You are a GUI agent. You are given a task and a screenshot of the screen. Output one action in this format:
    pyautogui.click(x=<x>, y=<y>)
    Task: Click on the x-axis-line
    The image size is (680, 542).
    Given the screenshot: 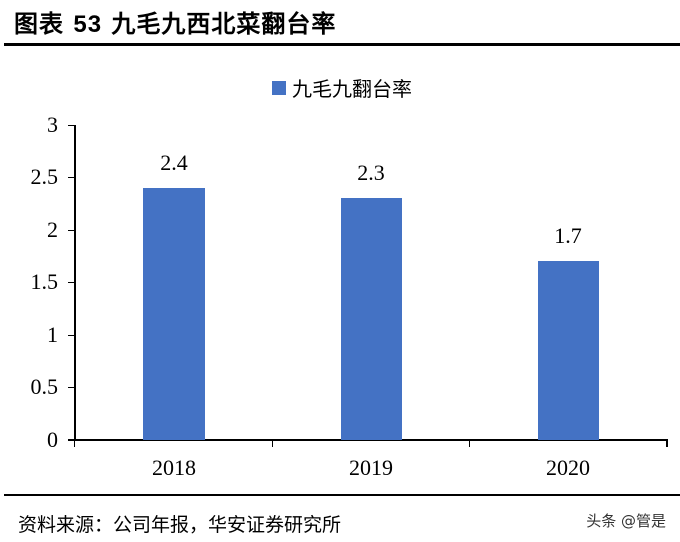 What is the action you would take?
    pyautogui.click(x=368, y=440)
    